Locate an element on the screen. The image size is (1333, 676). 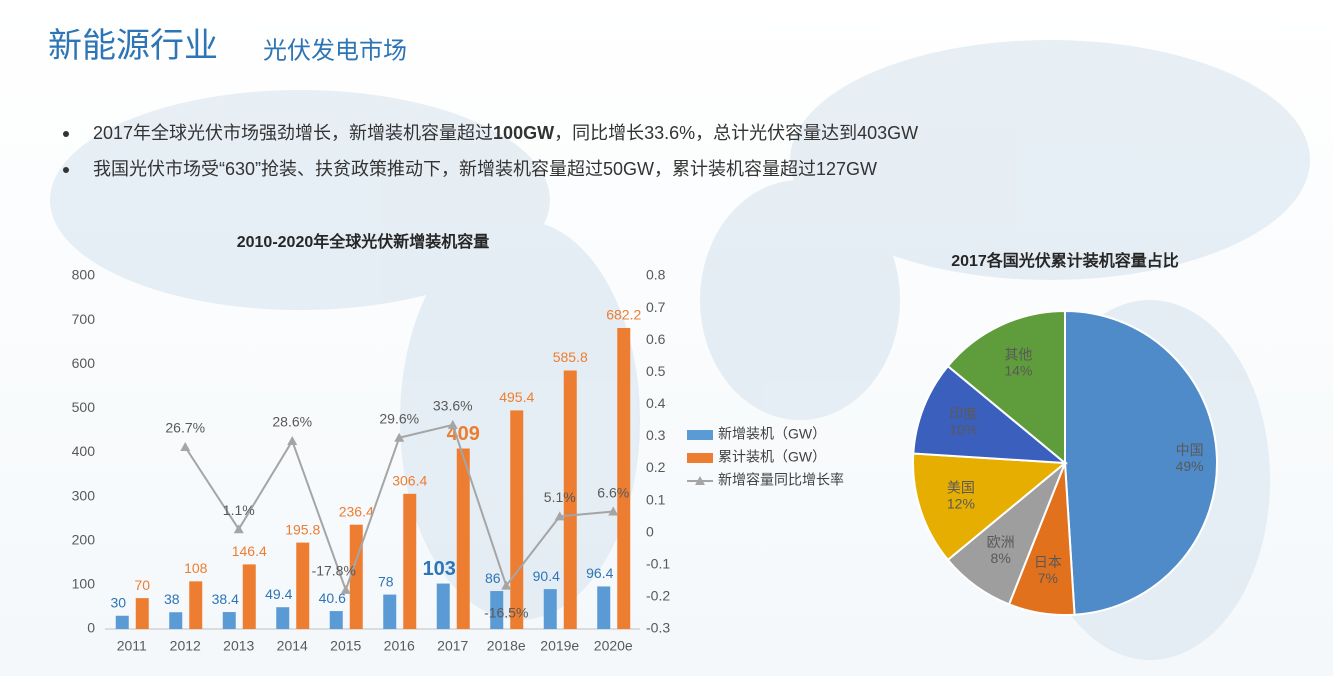
growth-value-label: -16.5% is located at coordinates (506, 612).